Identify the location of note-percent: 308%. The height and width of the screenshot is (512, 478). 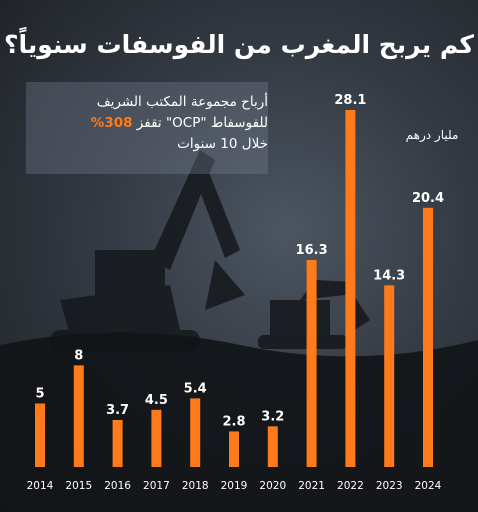
(111, 123).